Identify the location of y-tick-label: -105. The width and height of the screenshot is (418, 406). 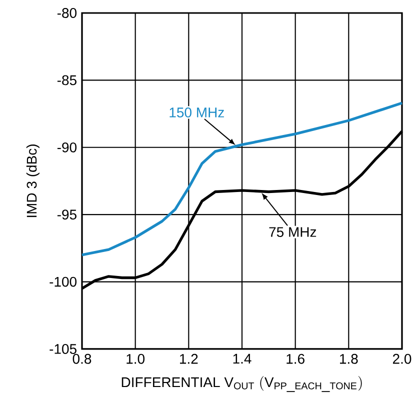
(63, 349).